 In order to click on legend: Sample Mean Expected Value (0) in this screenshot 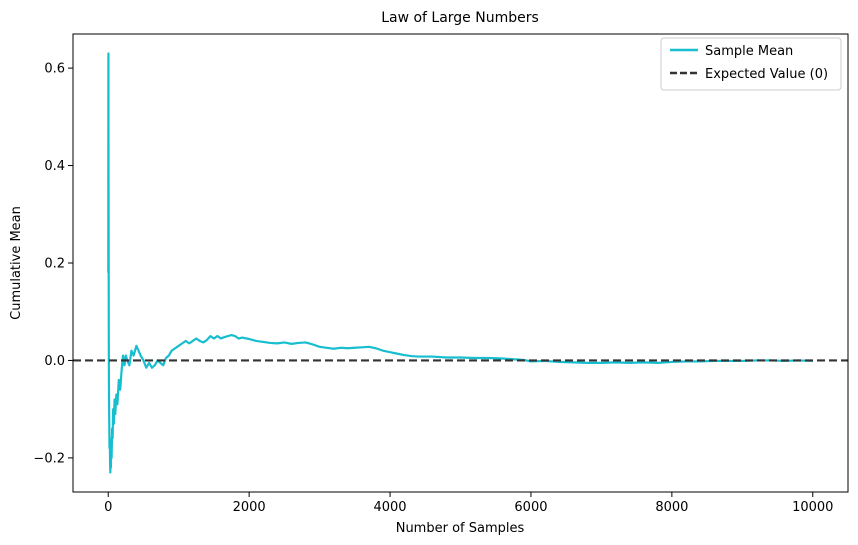, I will do `click(751, 64)`.